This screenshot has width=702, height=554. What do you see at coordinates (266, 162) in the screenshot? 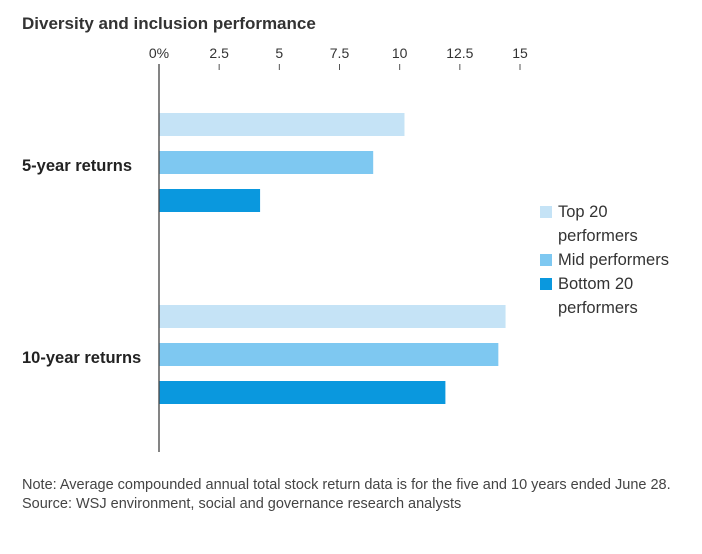
I see `bar-5yr-mid` at bounding box center [266, 162].